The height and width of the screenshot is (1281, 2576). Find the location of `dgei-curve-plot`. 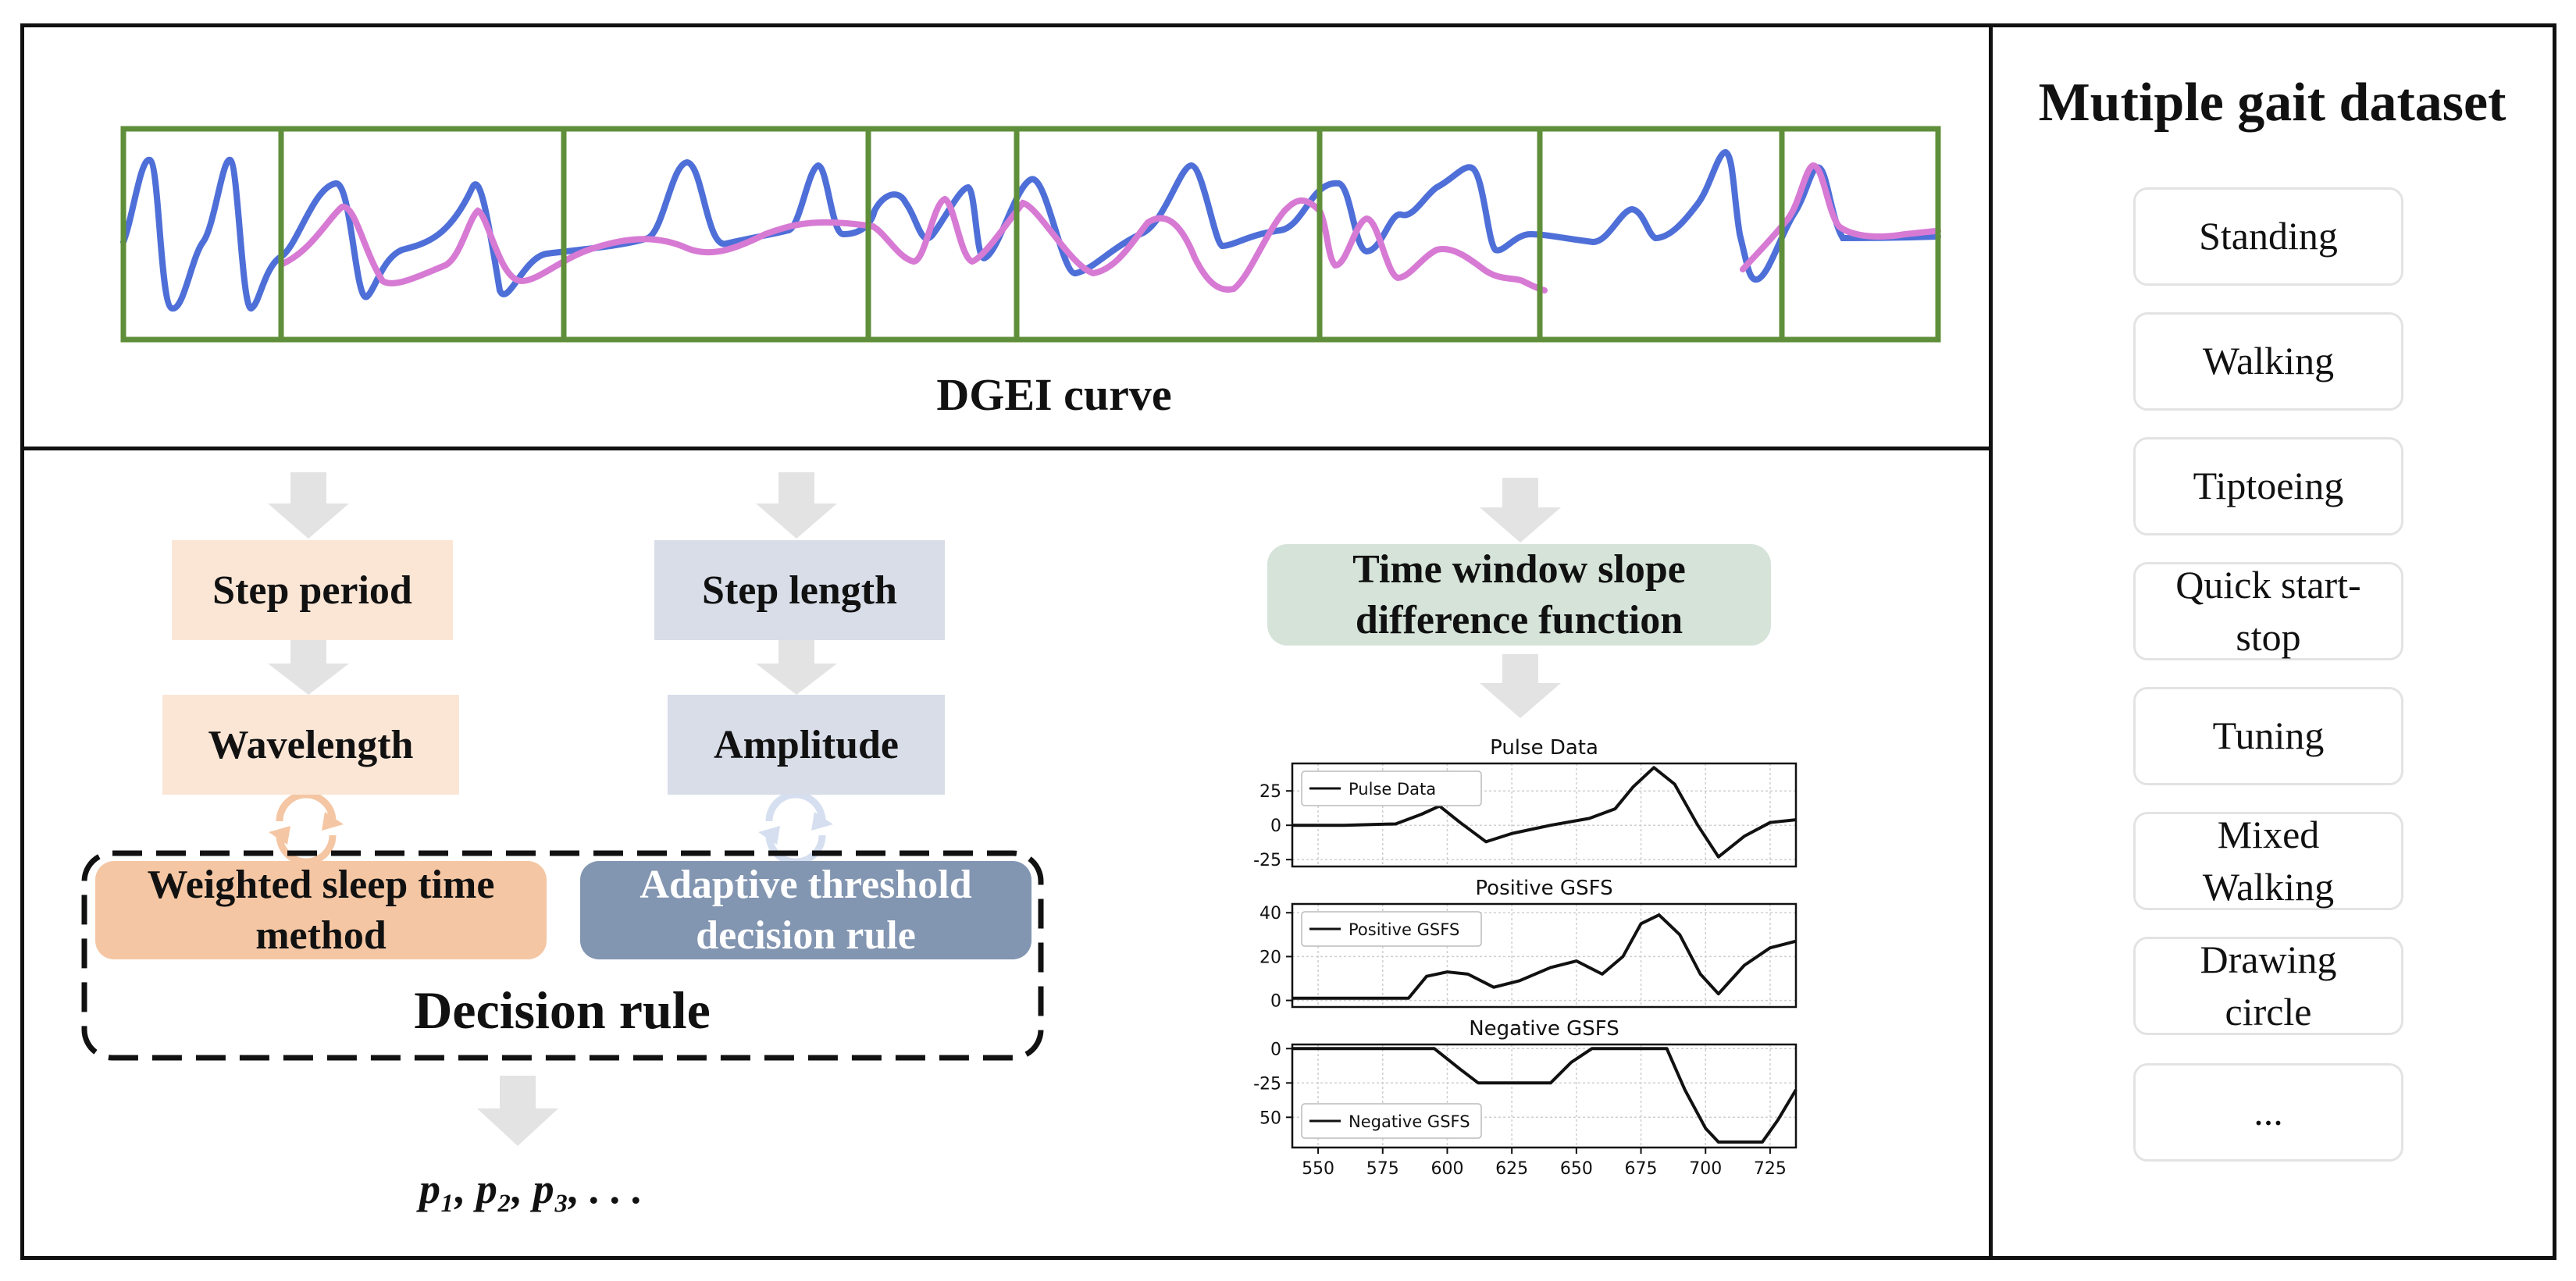

dgei-curve-plot is located at coordinates (1030, 235).